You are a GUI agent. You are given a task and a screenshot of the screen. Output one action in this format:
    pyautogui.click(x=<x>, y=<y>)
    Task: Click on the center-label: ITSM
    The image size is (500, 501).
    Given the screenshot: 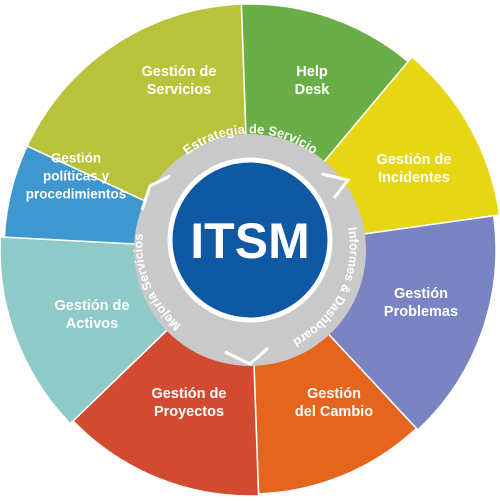 What is the action you would take?
    pyautogui.click(x=249, y=241)
    